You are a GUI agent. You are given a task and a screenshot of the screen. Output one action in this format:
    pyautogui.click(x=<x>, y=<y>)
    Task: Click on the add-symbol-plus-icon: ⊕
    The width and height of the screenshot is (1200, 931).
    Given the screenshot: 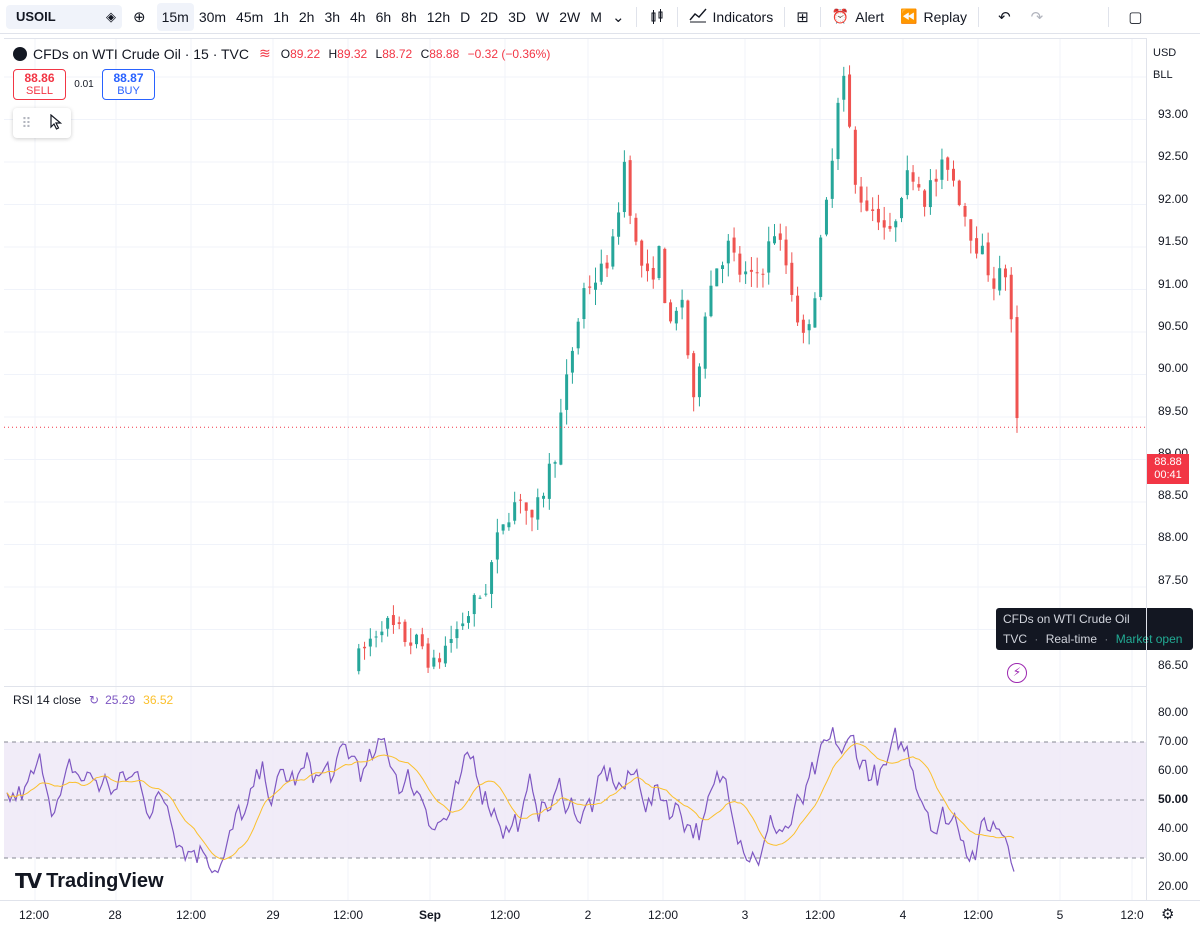 What is the action you would take?
    pyautogui.click(x=139, y=17)
    